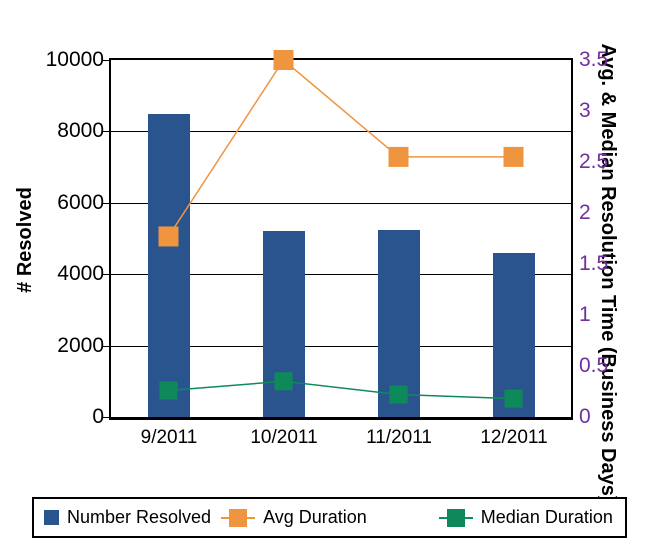  I want to click on median-duration-marker-9/2011, so click(168, 390).